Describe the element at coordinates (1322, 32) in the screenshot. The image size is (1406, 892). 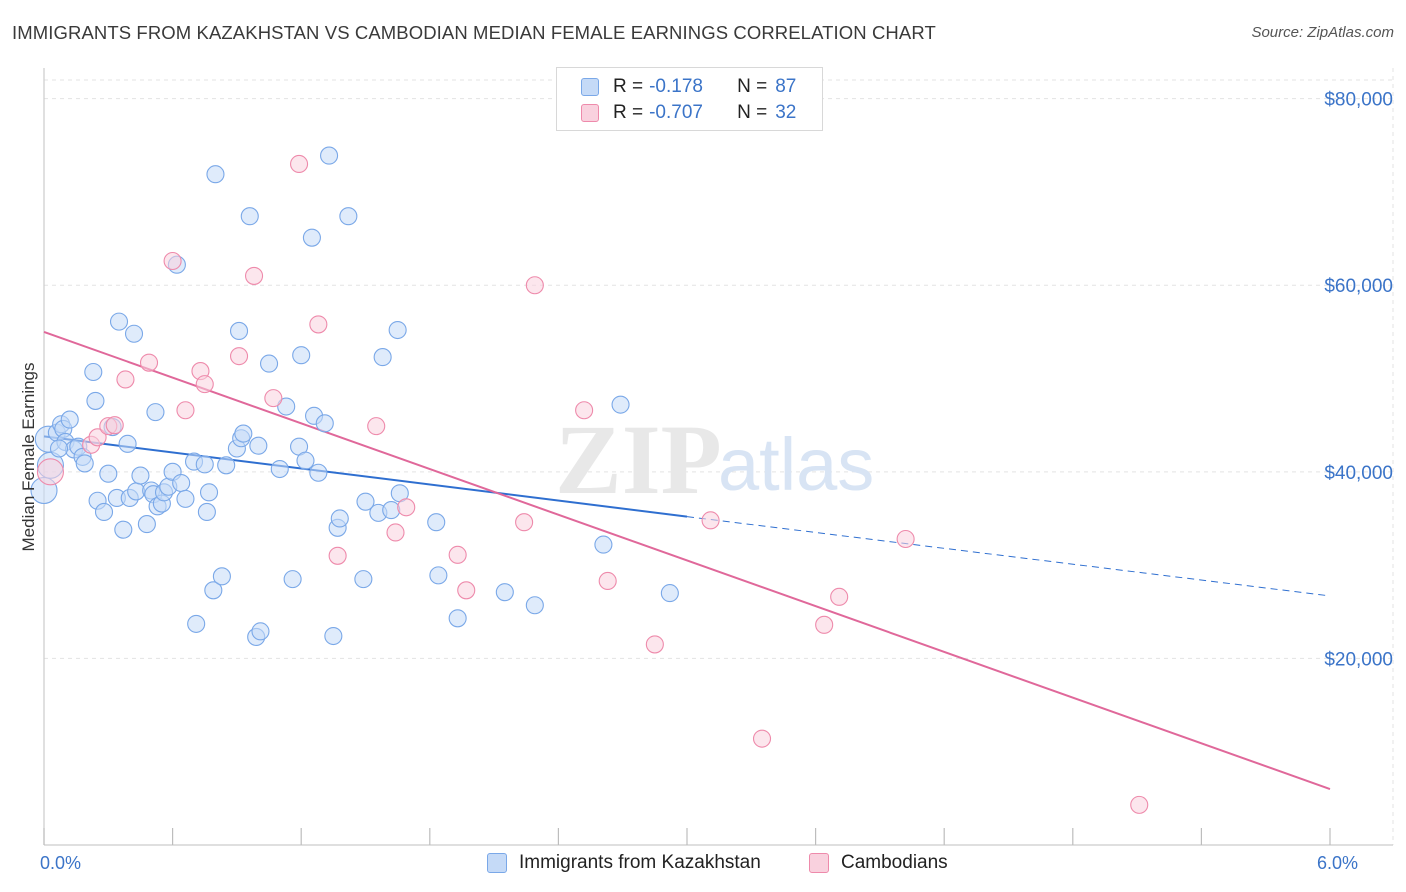
I see `source-note: Source: ZipAtlas.com` at that location.